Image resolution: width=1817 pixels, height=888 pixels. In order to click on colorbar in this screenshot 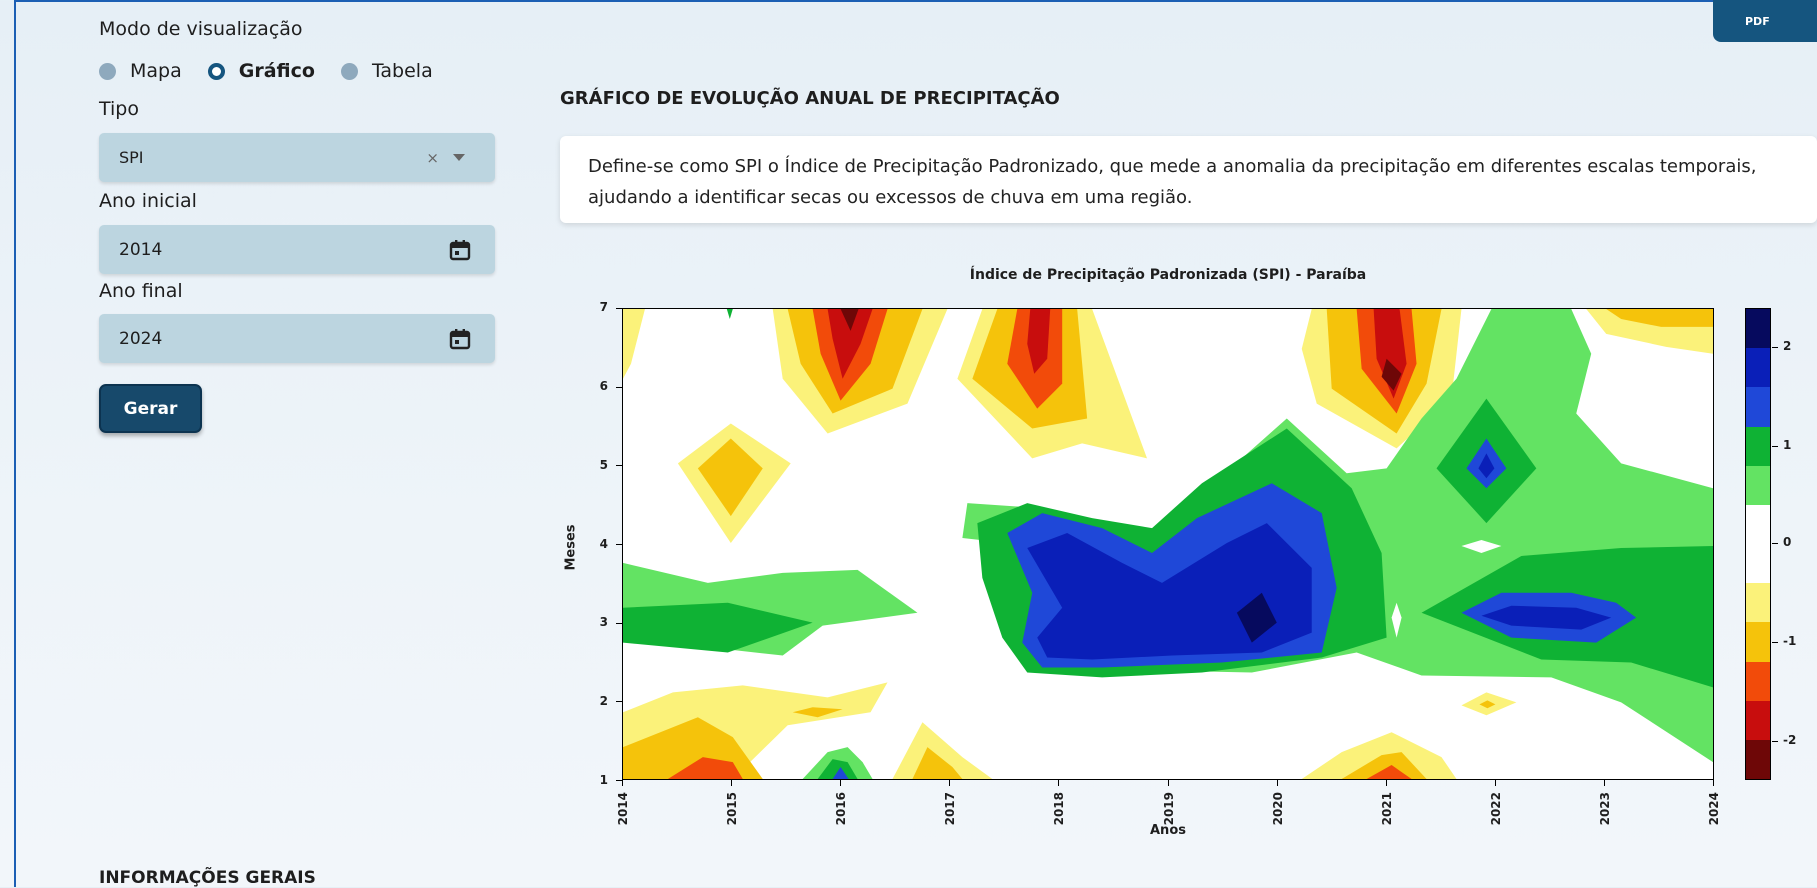, I will do `click(1758, 544)`.